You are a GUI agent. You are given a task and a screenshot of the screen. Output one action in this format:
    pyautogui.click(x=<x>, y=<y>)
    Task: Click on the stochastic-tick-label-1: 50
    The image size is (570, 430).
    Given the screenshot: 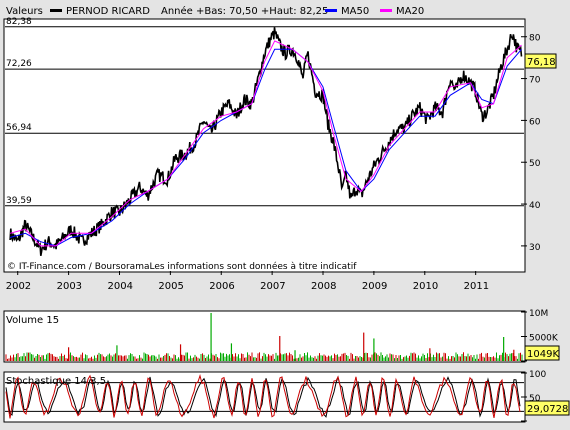 What is the action you would take?
    pyautogui.click(x=535, y=399)
    